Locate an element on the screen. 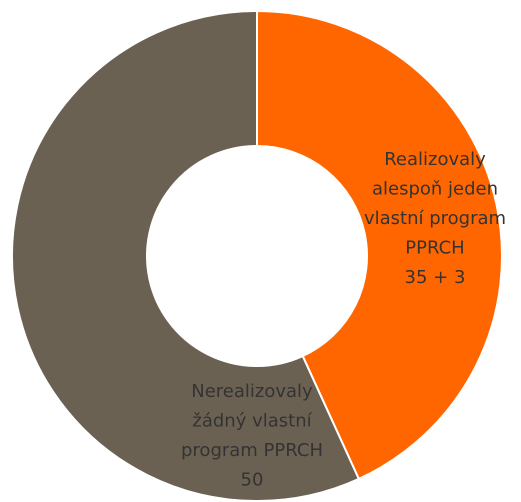 Image resolution: width=521 pixels, height=502 pixels. label-line: Realizovaly is located at coordinates (435, 159).